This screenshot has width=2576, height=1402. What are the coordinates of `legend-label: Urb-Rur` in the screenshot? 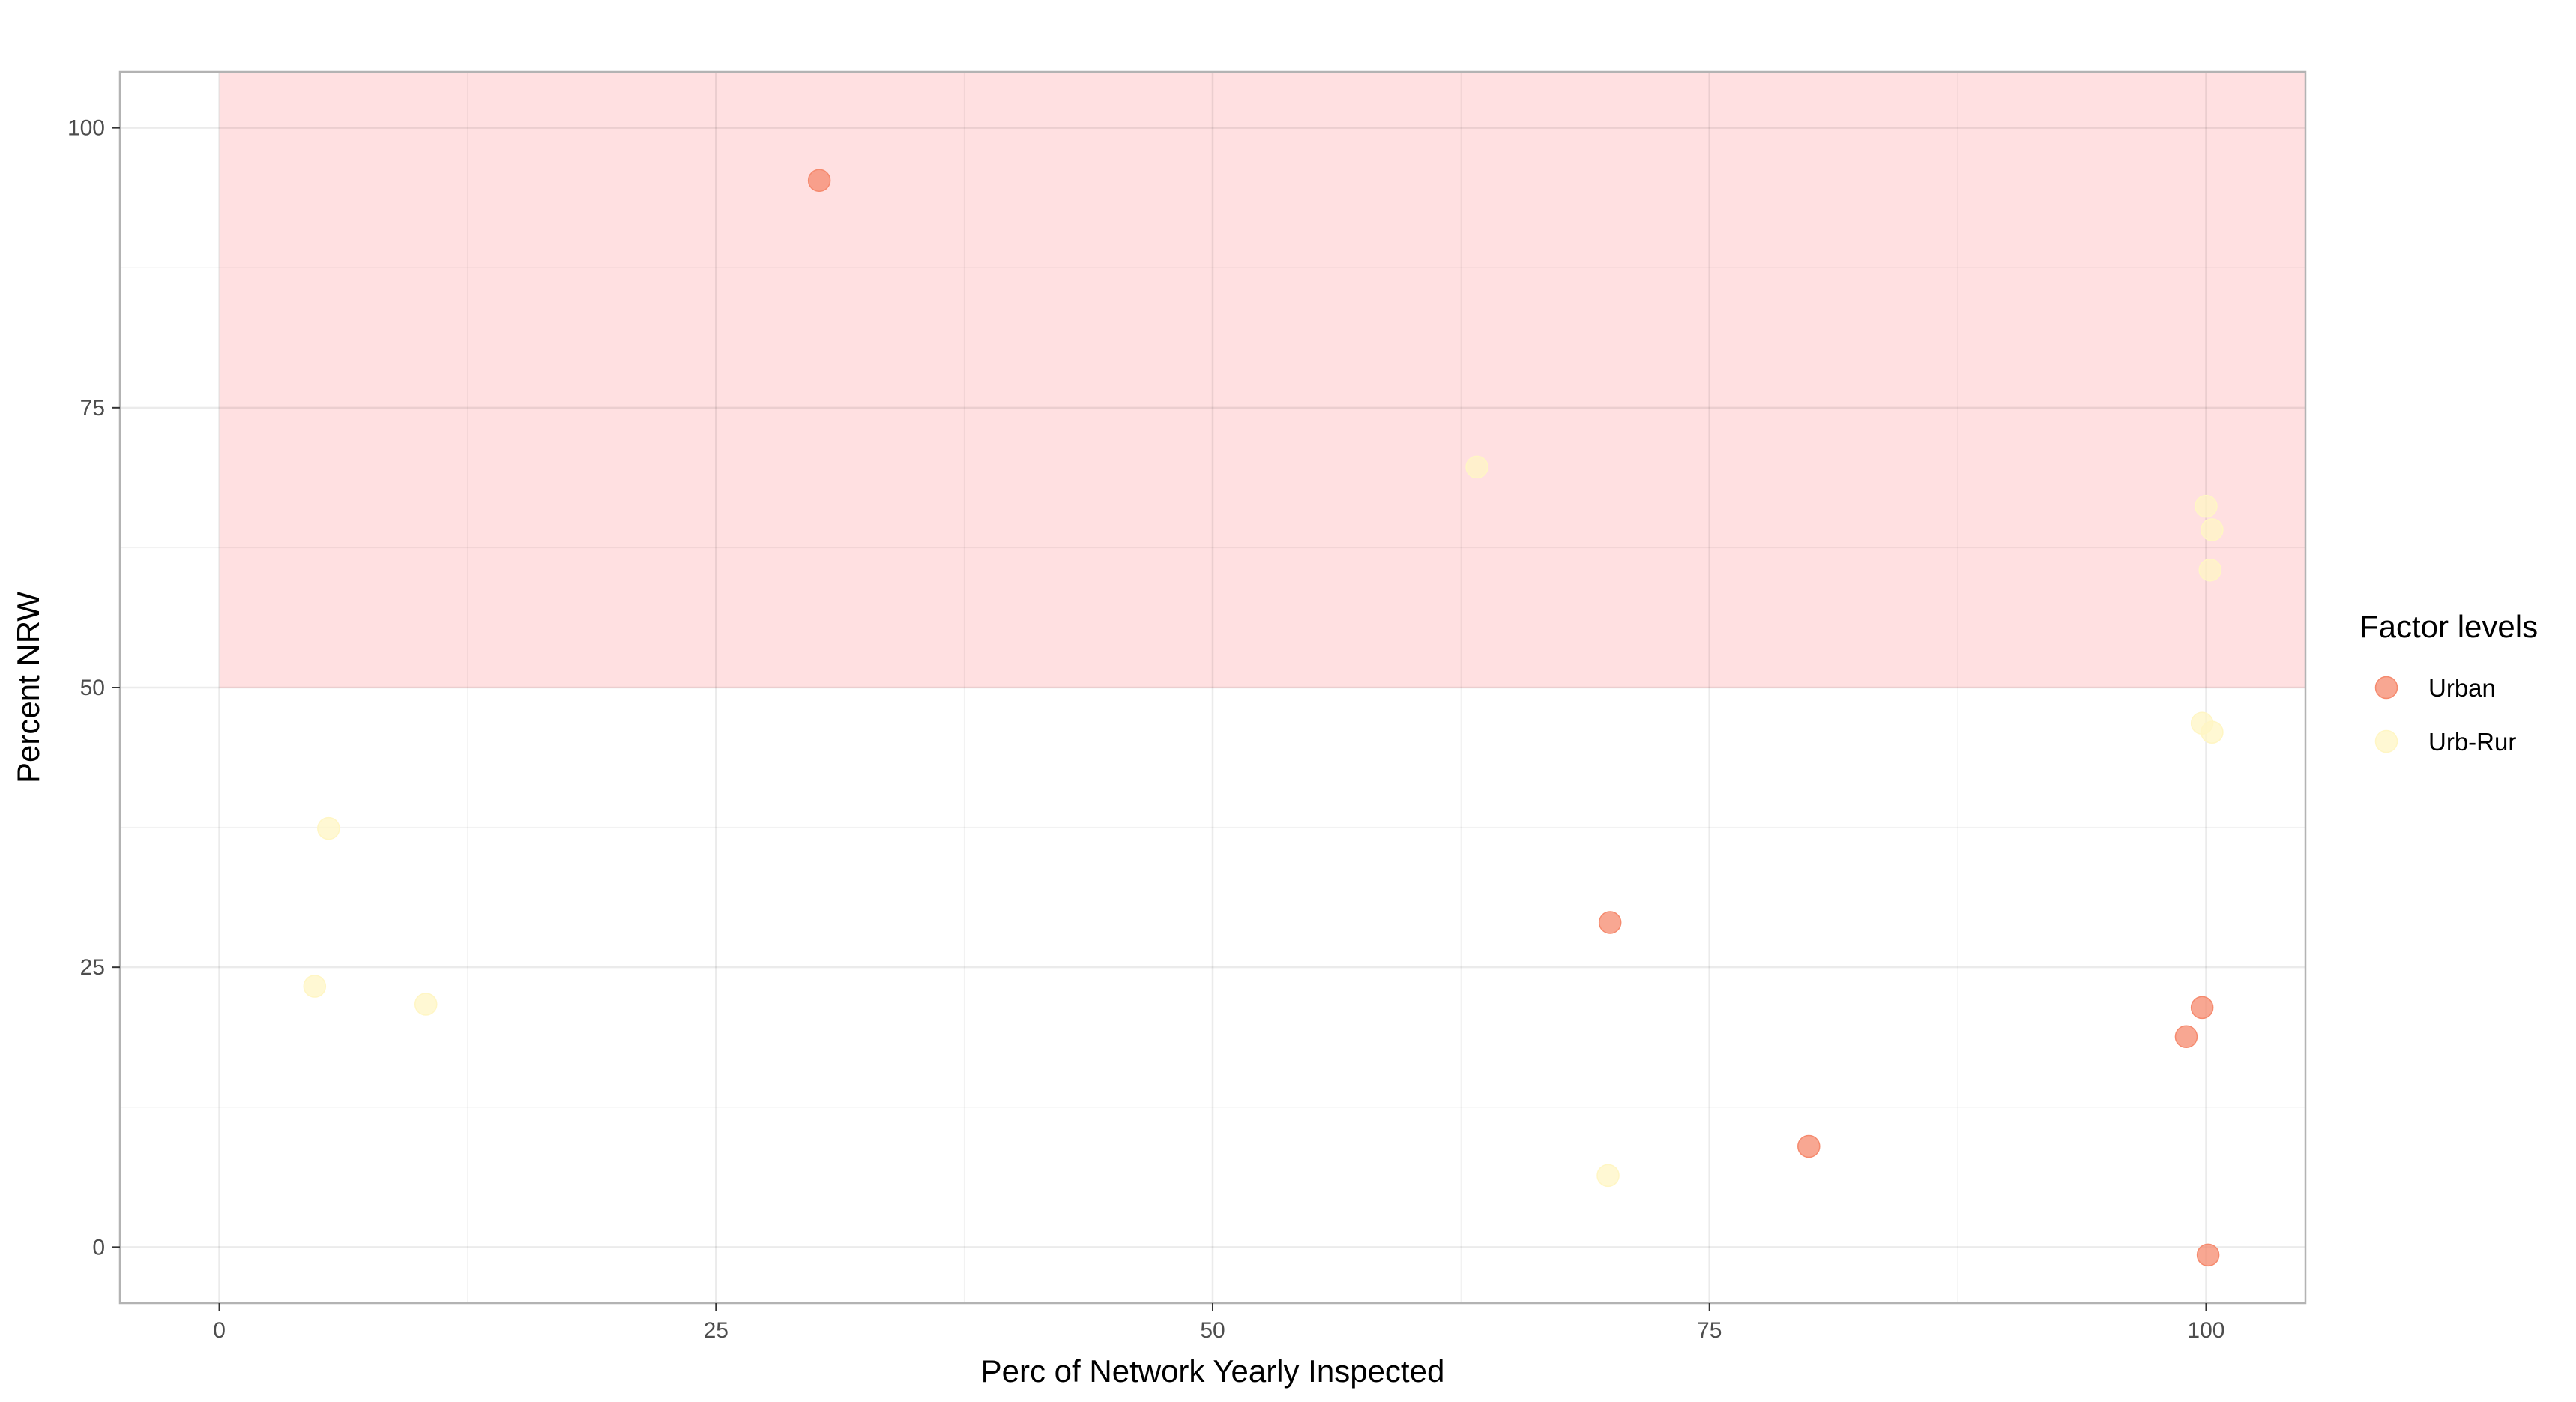 It's located at (2472, 742).